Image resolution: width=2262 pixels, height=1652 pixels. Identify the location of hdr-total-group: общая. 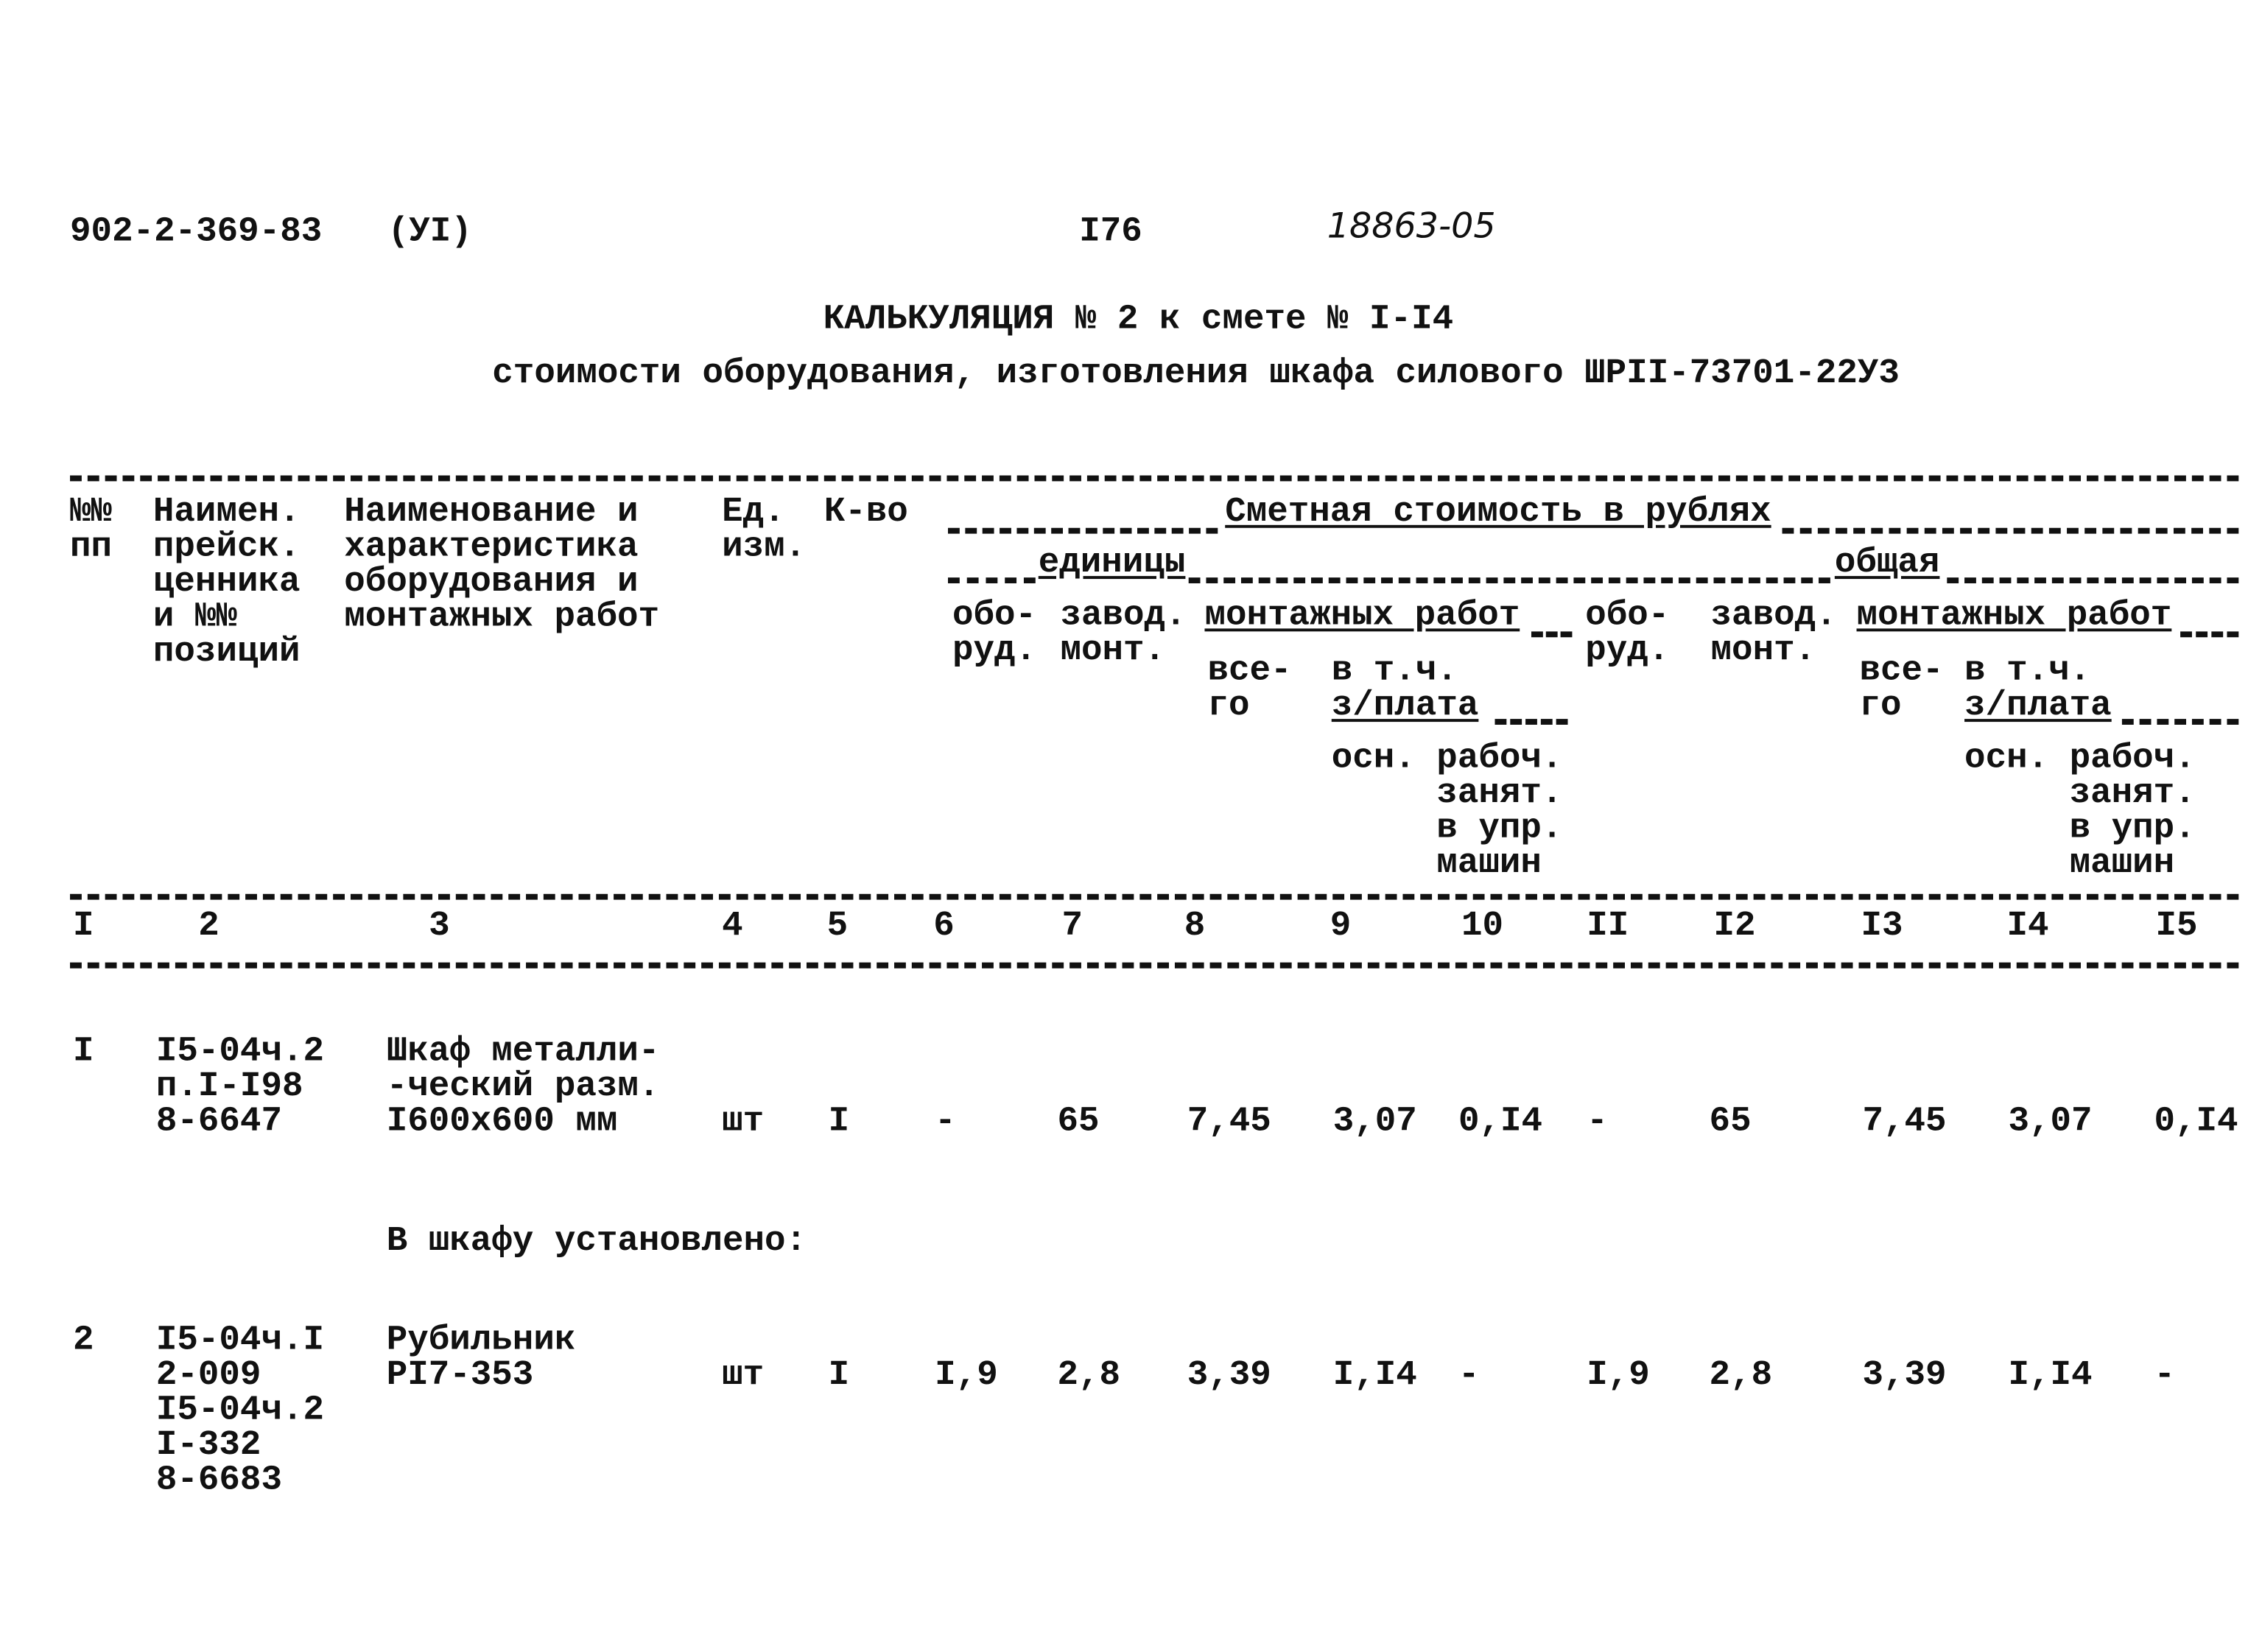
(1887, 563).